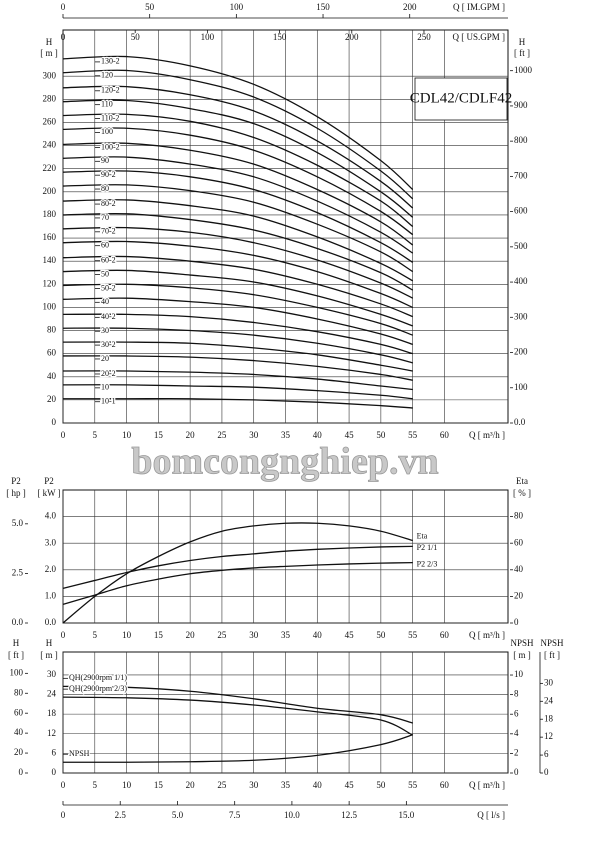 The width and height of the screenshot is (594, 843). What do you see at coordinates (95, 785) in the screenshot?
I see `x-tick-label: 5` at bounding box center [95, 785].